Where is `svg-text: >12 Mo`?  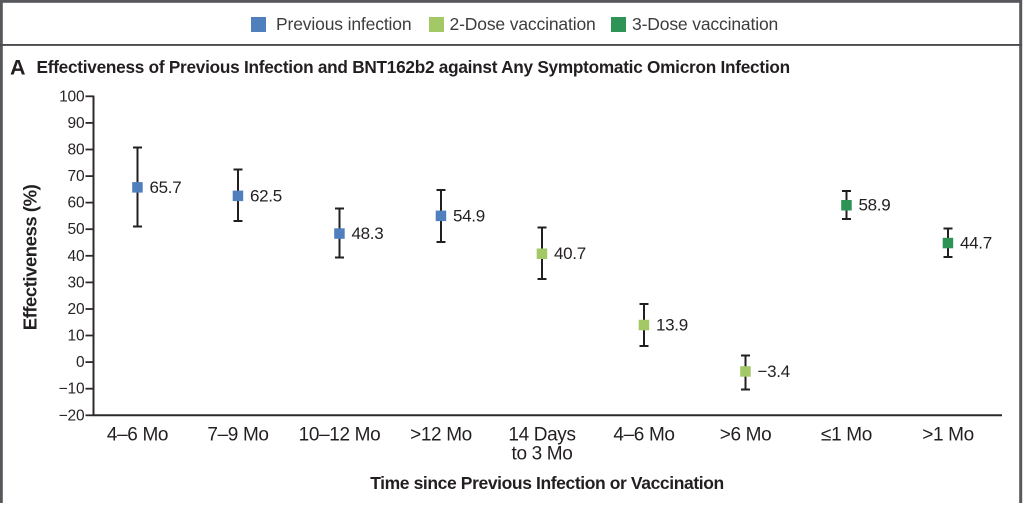
svg-text: >12 Mo is located at coordinates (441, 434).